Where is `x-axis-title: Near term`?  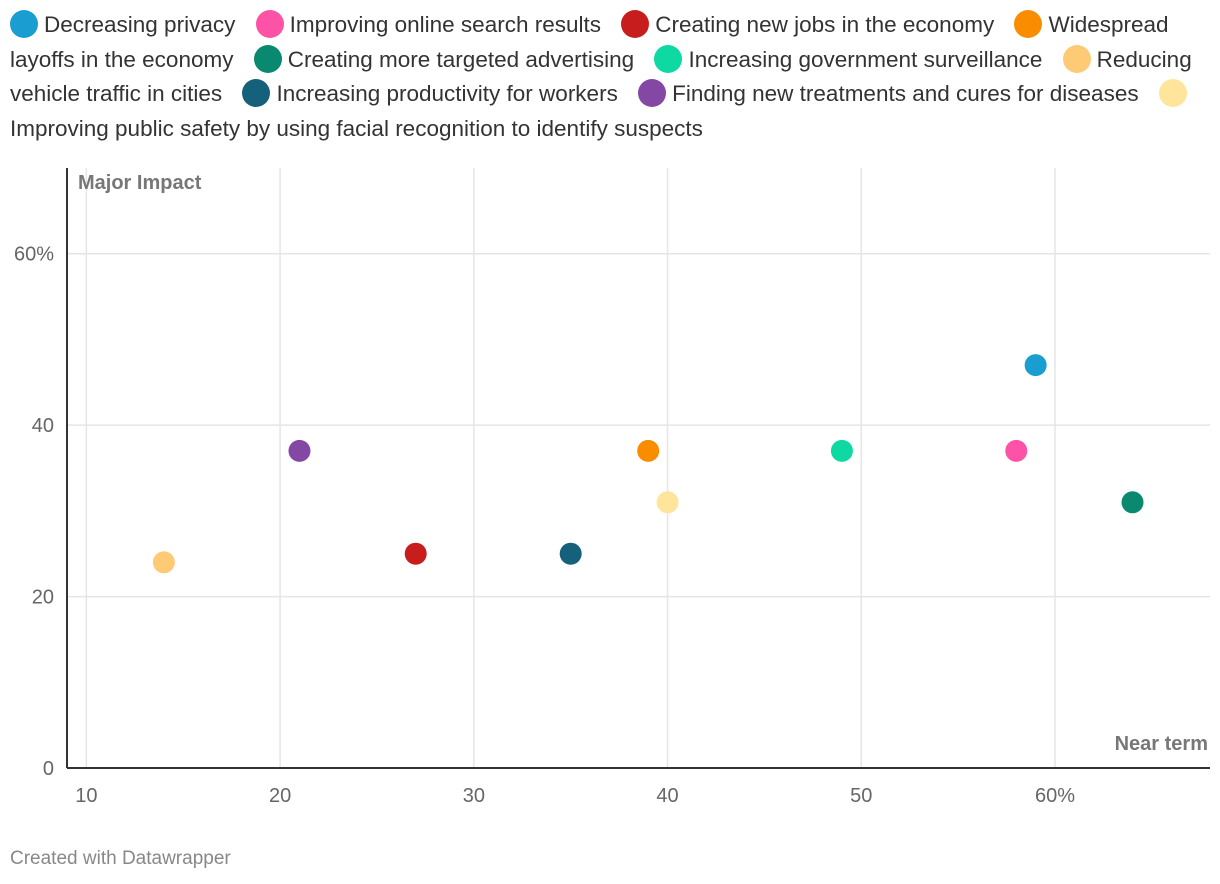
x-axis-title: Near term is located at coordinates (1161, 744).